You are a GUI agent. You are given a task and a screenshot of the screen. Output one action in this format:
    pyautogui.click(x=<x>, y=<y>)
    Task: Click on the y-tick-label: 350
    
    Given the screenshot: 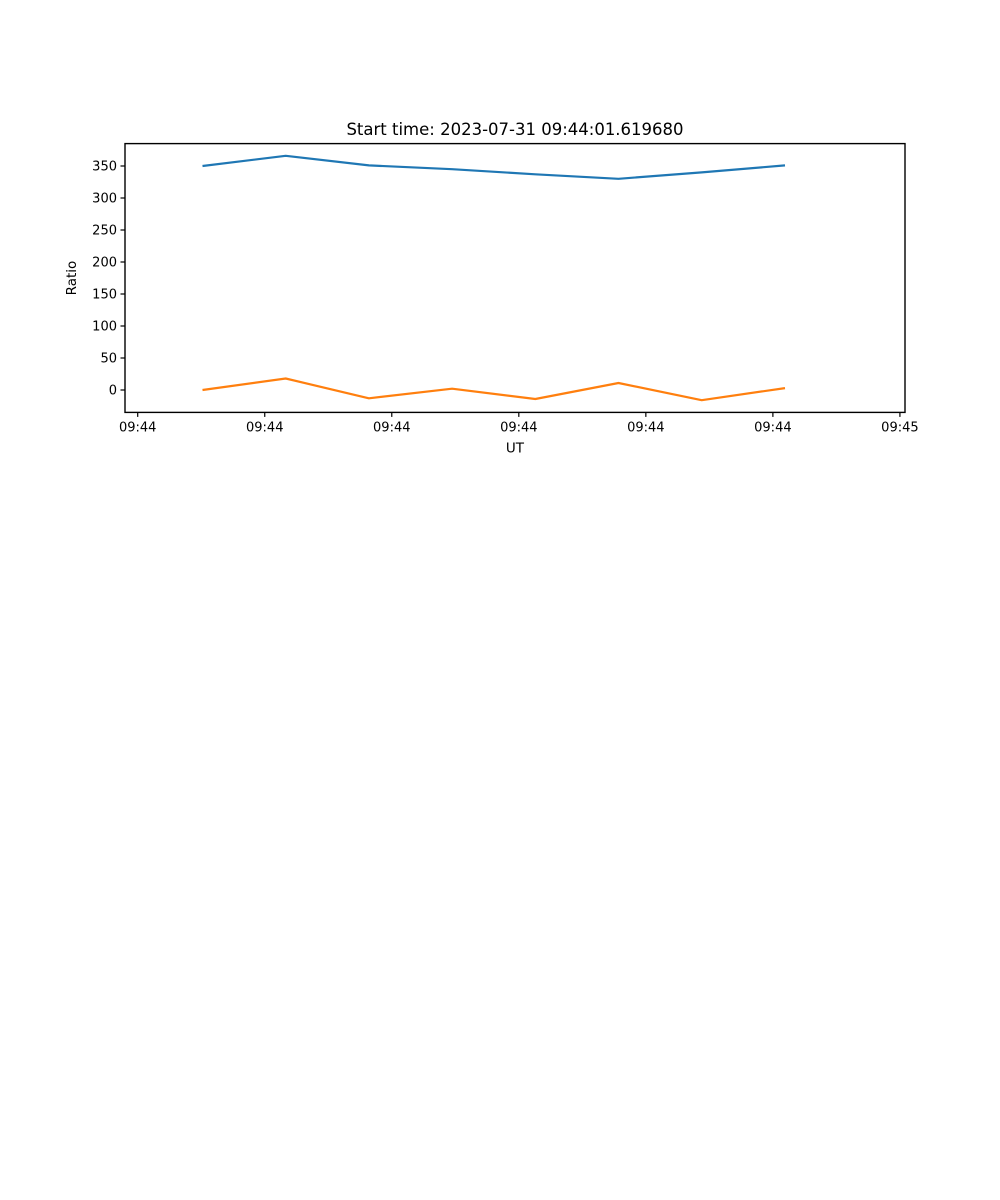 What is the action you would take?
    pyautogui.click(x=104, y=167)
    